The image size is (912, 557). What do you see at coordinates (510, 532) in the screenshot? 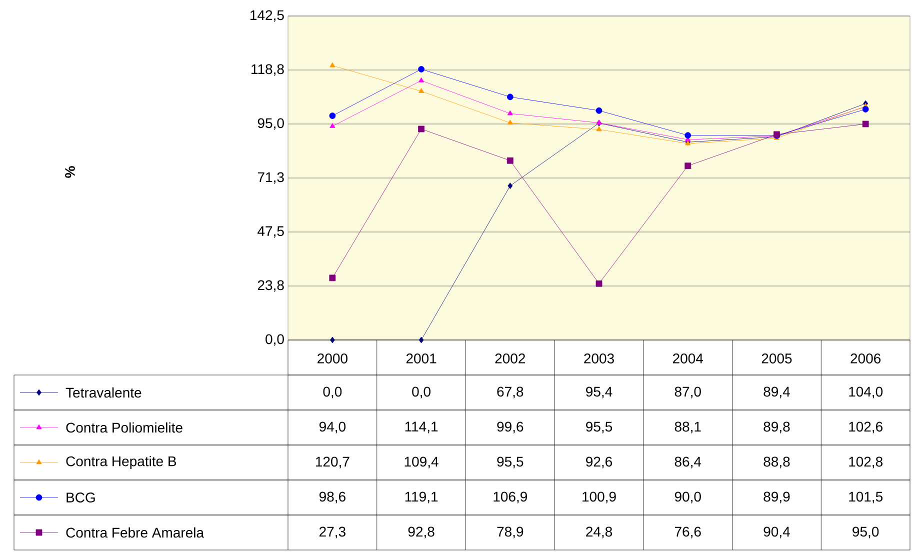
I see `data-label: 78,9` at bounding box center [510, 532].